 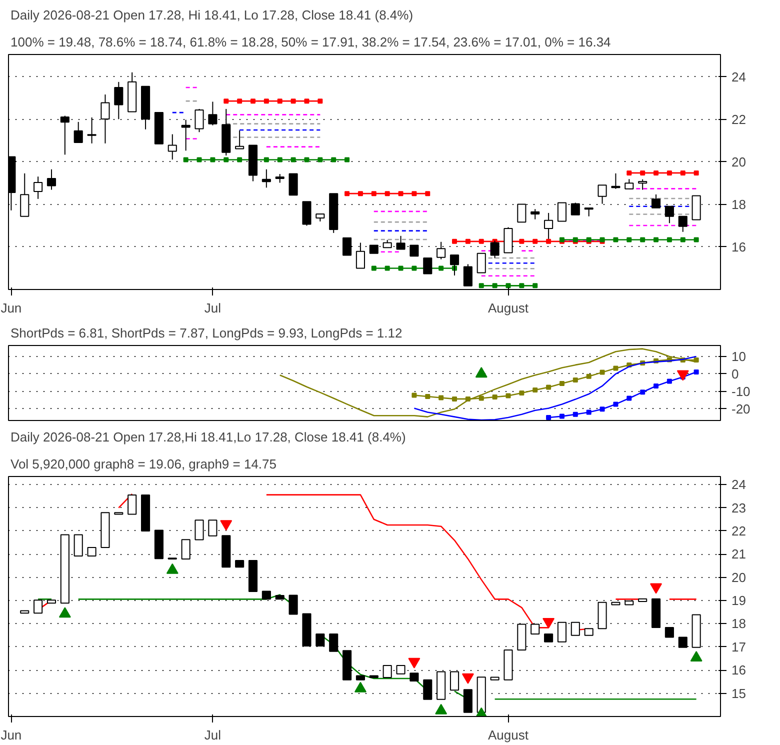 What do you see at coordinates (739, 530) in the screenshot?
I see `y-tick-label: 22` at bounding box center [739, 530].